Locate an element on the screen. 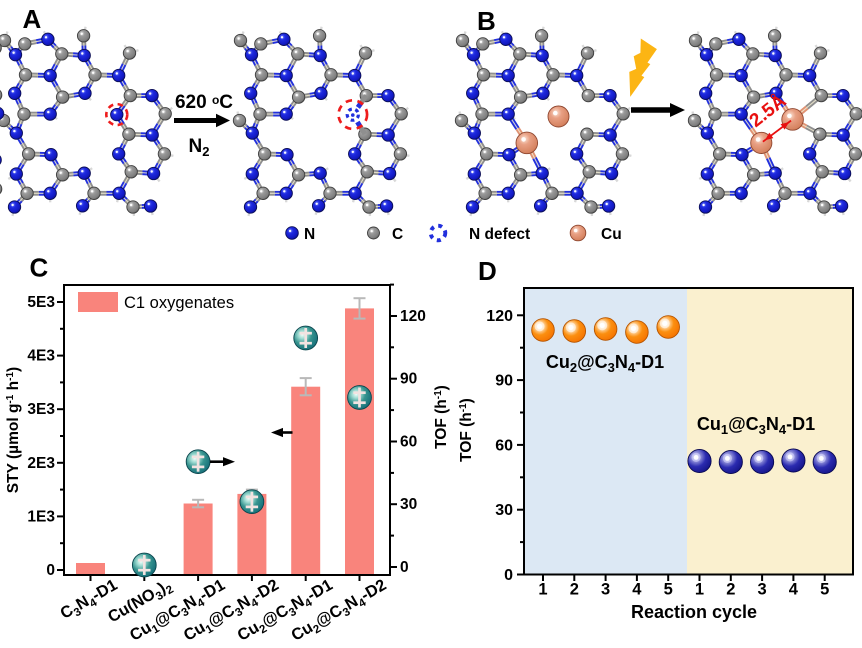 Image resolution: width=862 pixels, height=648 pixels. svg-text: C1 oxygenates is located at coordinates (179, 303).